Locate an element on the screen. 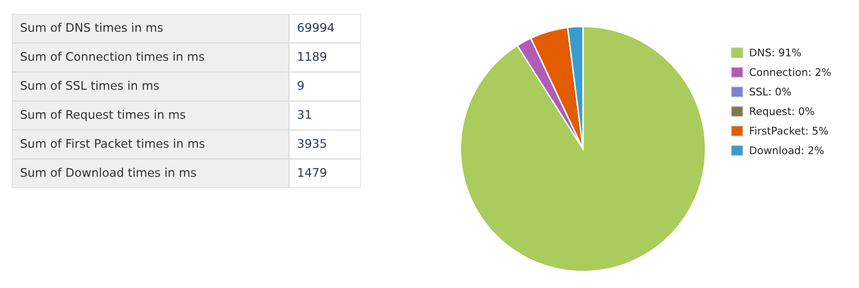  text: 1189 is located at coordinates (312, 56).